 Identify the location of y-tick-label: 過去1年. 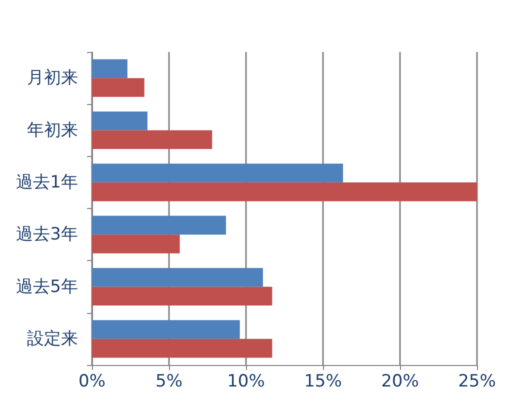
(47, 182).